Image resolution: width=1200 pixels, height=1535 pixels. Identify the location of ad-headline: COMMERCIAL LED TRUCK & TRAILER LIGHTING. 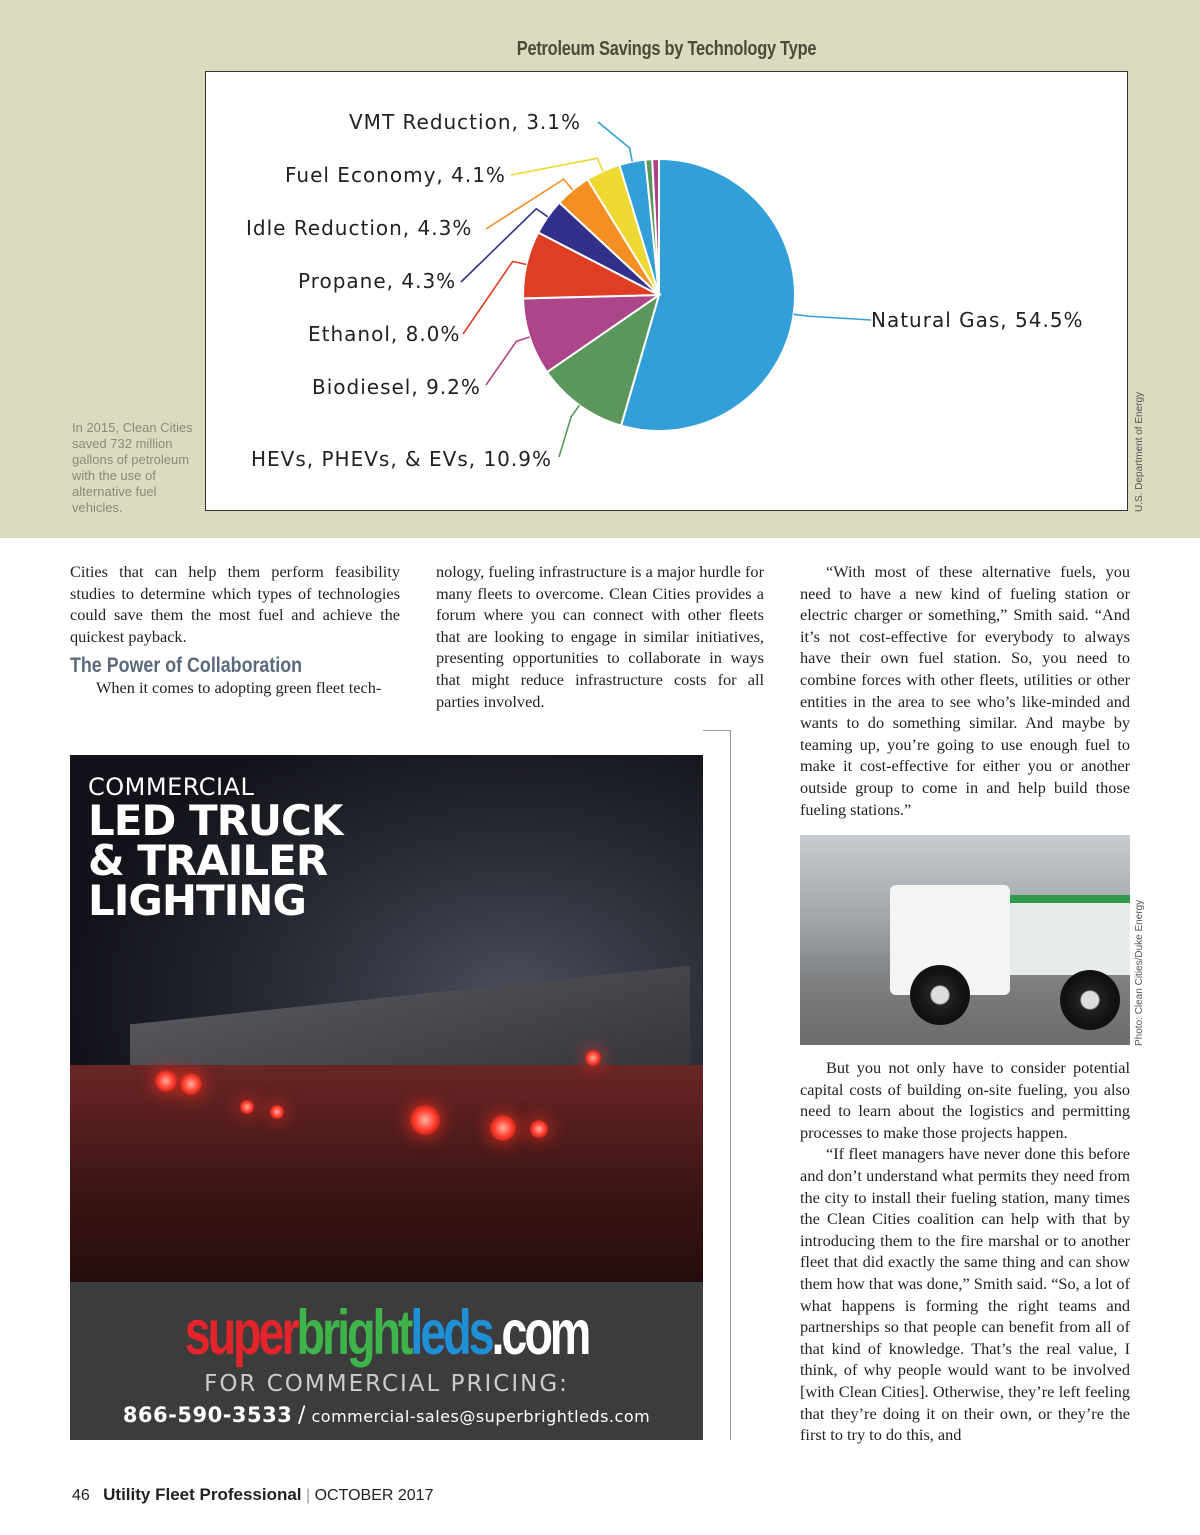
(215, 849).